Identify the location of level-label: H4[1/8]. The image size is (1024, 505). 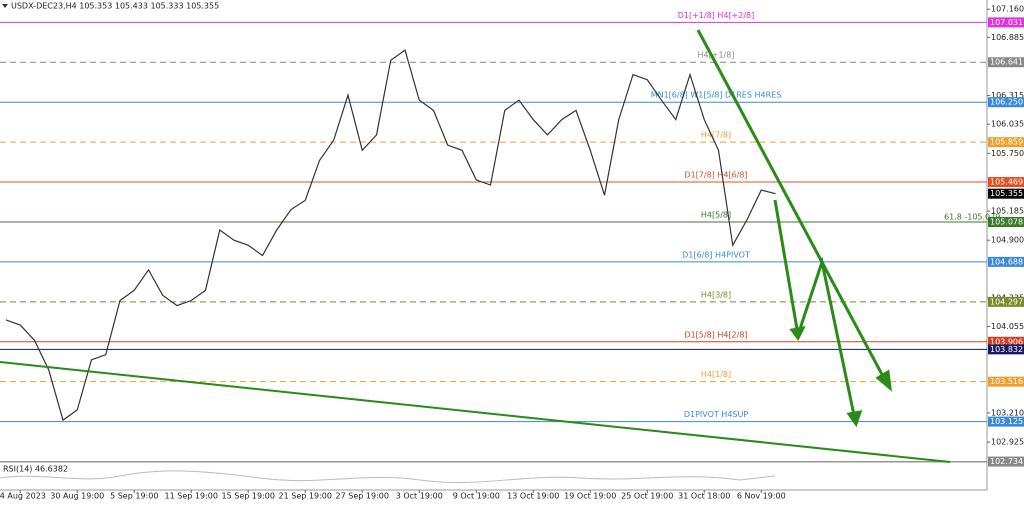
(716, 374).